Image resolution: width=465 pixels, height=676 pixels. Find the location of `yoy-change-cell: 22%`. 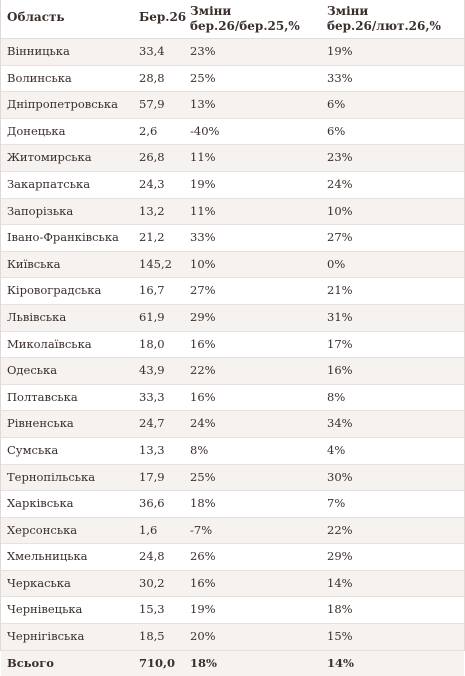

yoy-change-cell: 22% is located at coordinates (203, 370).